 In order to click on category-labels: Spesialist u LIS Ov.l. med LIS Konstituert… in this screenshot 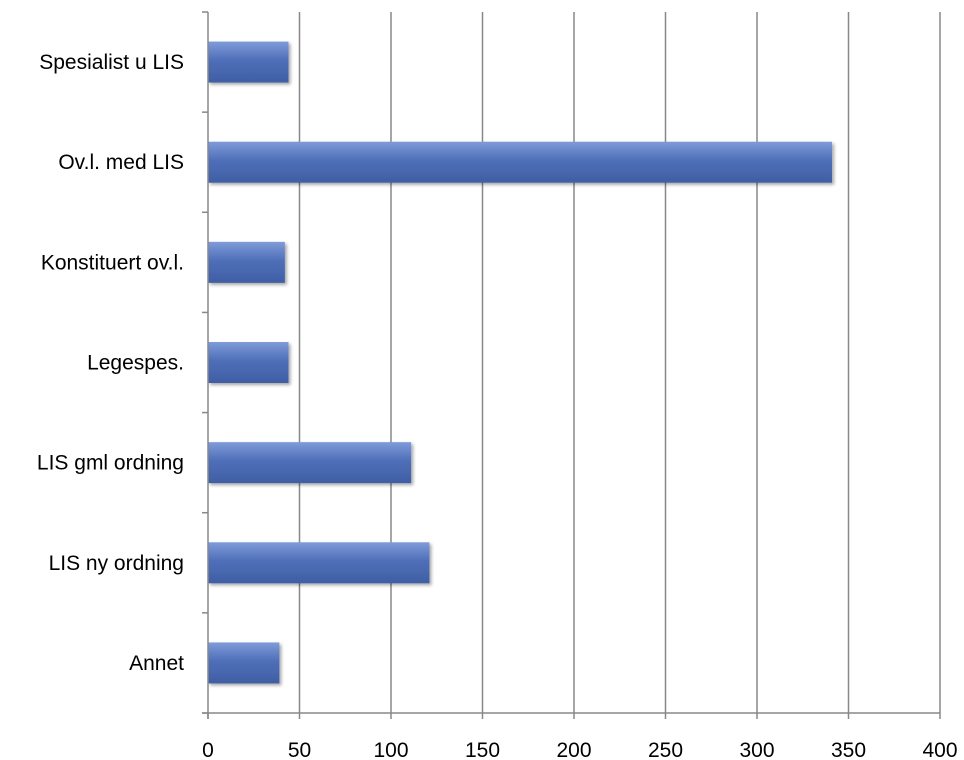, I will do `click(110, 363)`.